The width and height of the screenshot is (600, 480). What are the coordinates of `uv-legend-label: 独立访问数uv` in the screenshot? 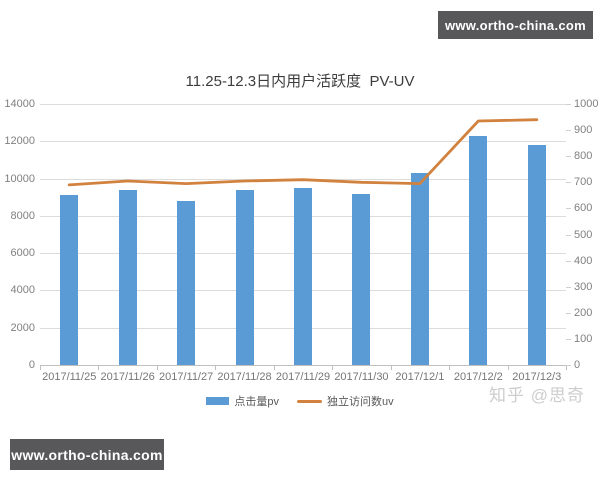 It's located at (360, 402).